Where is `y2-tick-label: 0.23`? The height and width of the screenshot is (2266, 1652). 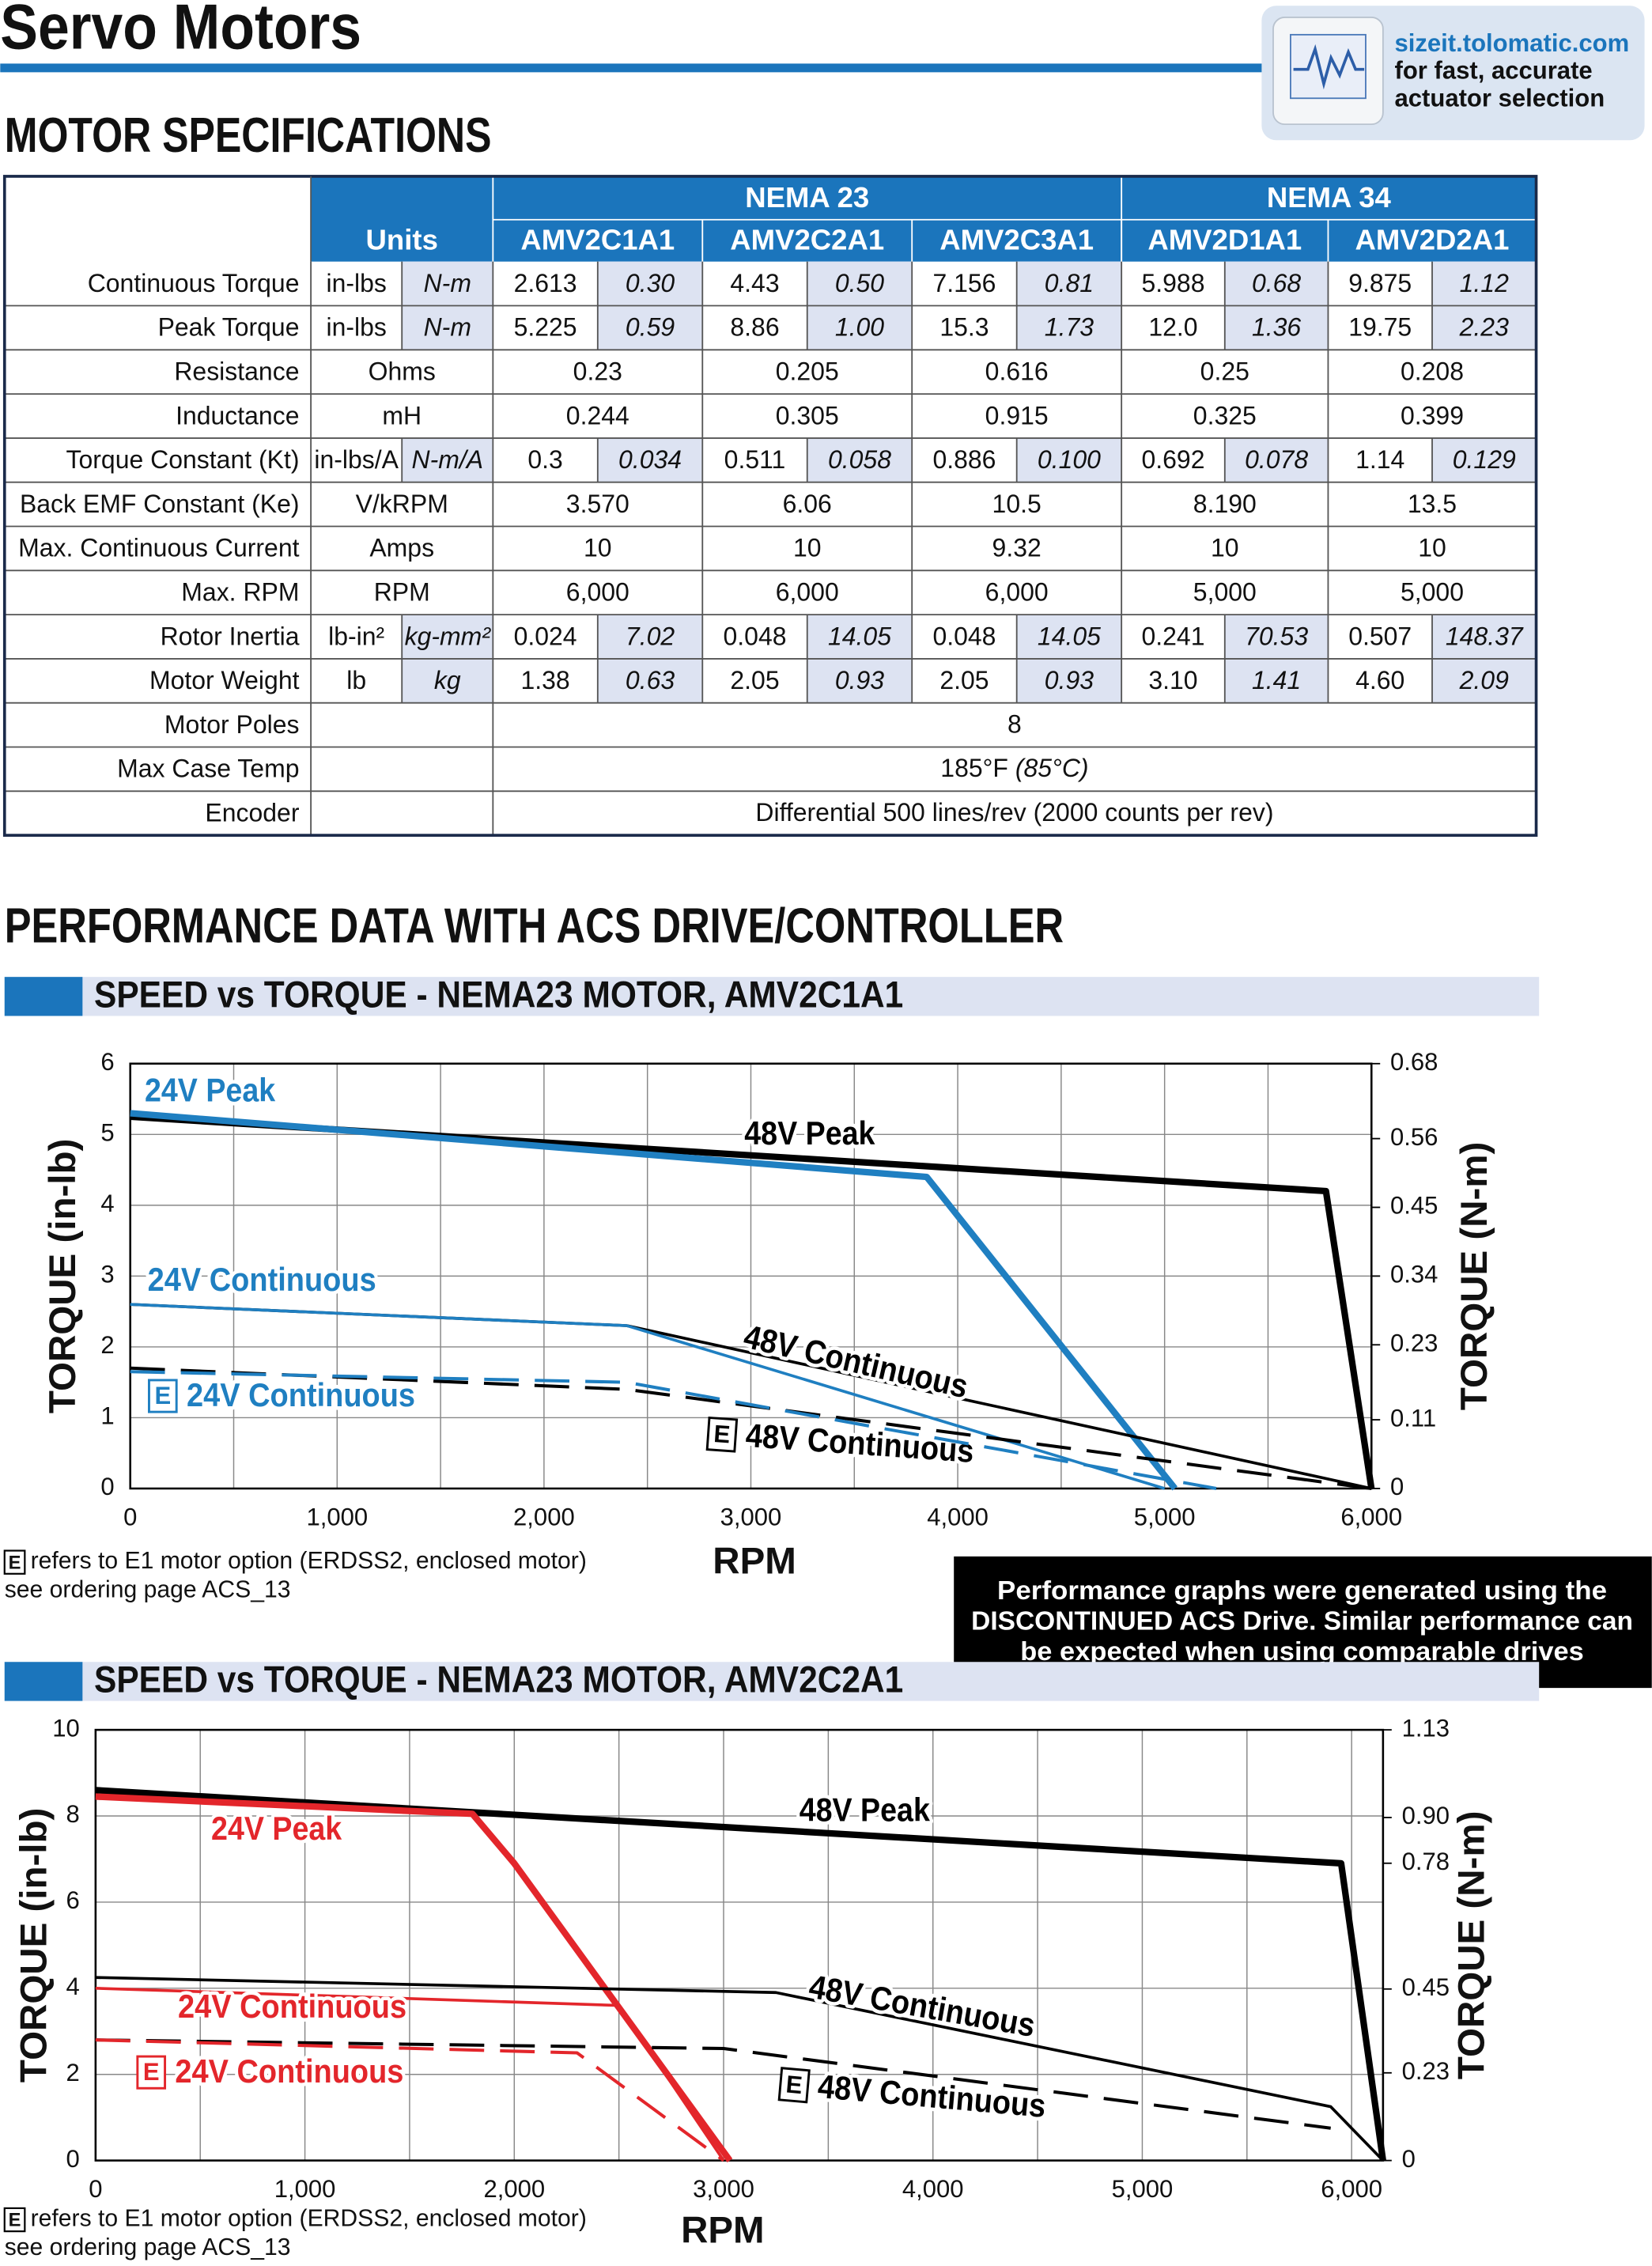
y2-tick-label: 0.23 is located at coordinates (1414, 1342).